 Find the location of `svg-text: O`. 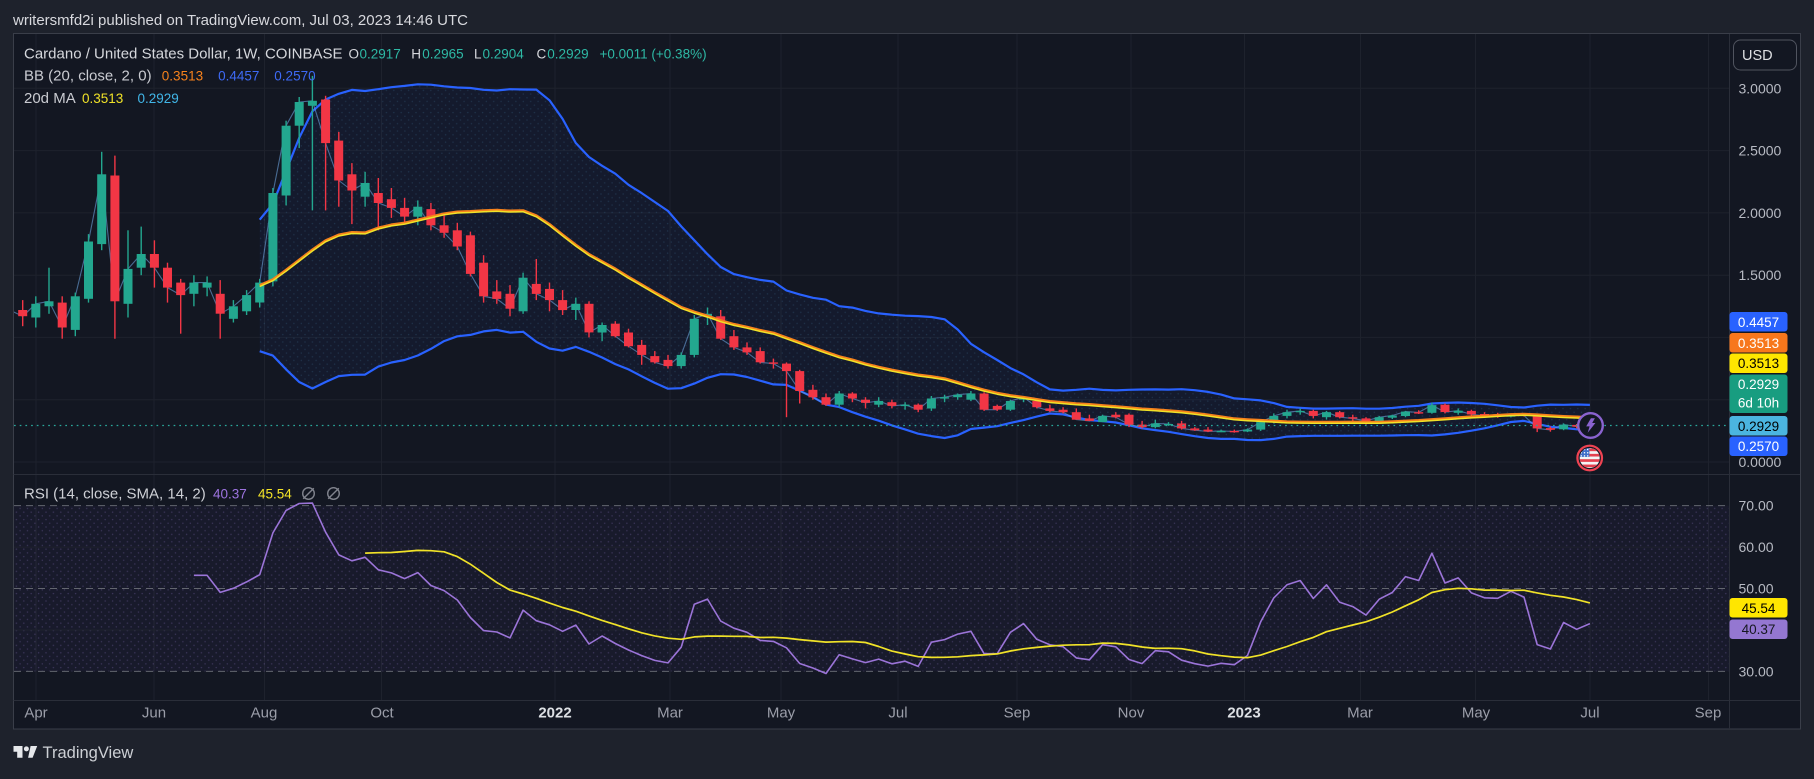

svg-text: O is located at coordinates (354, 54).